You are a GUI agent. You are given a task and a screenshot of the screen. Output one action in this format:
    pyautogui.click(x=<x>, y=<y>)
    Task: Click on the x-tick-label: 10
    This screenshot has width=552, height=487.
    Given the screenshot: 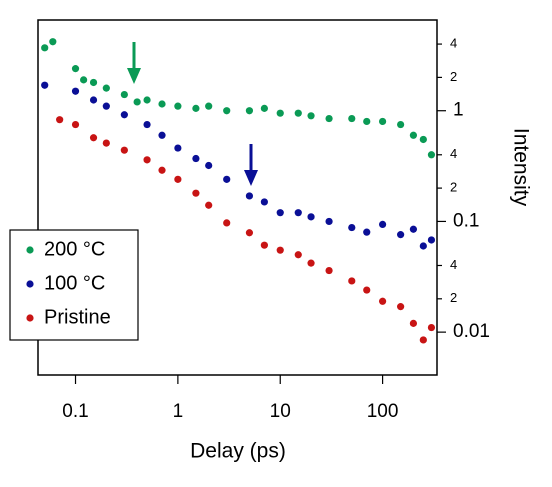 What is the action you would take?
    pyautogui.click(x=280, y=411)
    